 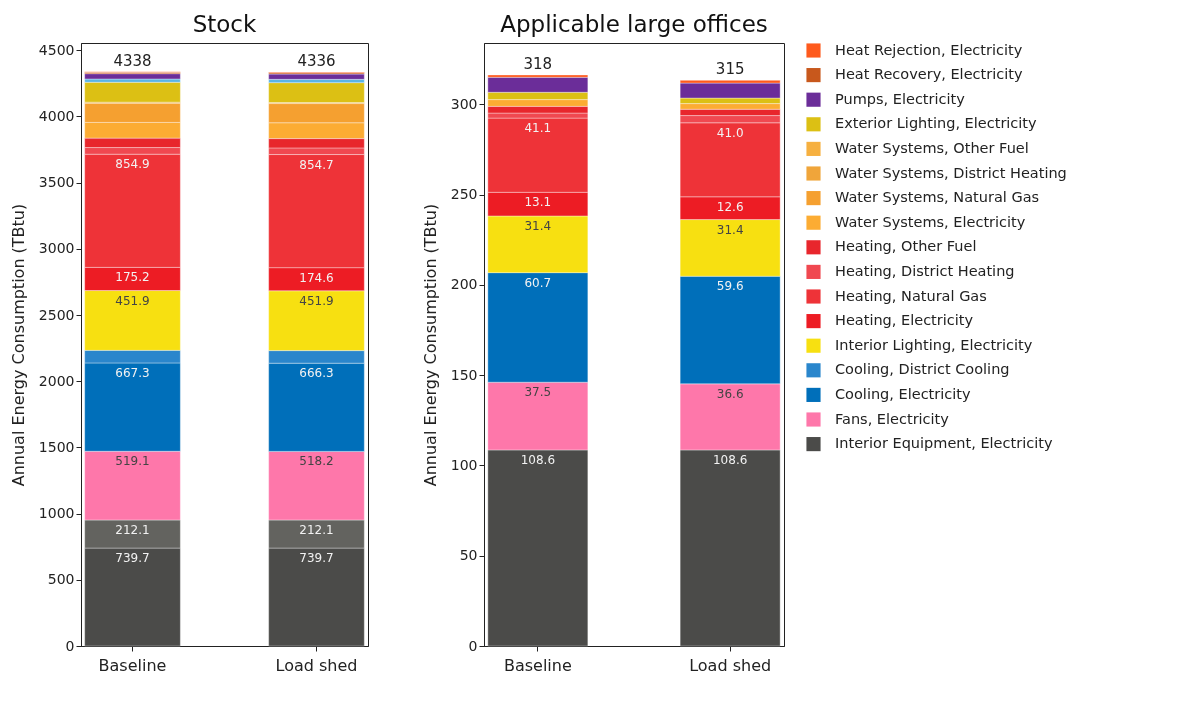 I want to click on legend-label: Cooling, Electricity, so click(x=903, y=393).